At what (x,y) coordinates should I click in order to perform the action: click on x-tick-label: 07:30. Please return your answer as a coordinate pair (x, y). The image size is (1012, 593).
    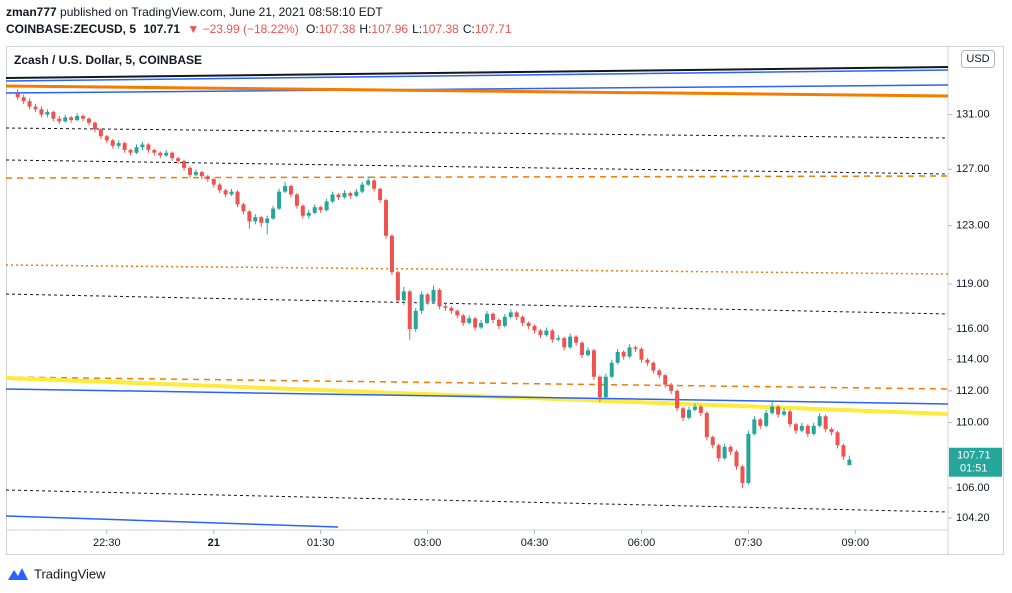
    Looking at the image, I should click on (749, 543).